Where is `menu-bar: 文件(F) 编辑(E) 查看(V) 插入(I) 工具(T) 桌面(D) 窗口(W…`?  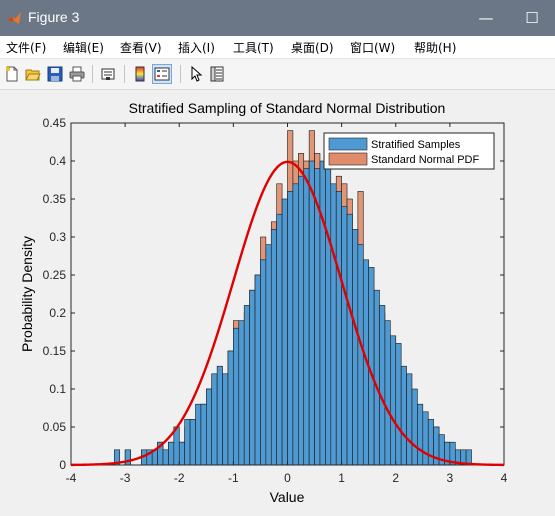
menu-bar: 文件(F) 编辑(E) 查看(V) 插入(I) 工具(T) 桌面(D) 窗口(W… is located at coordinates (277, 47).